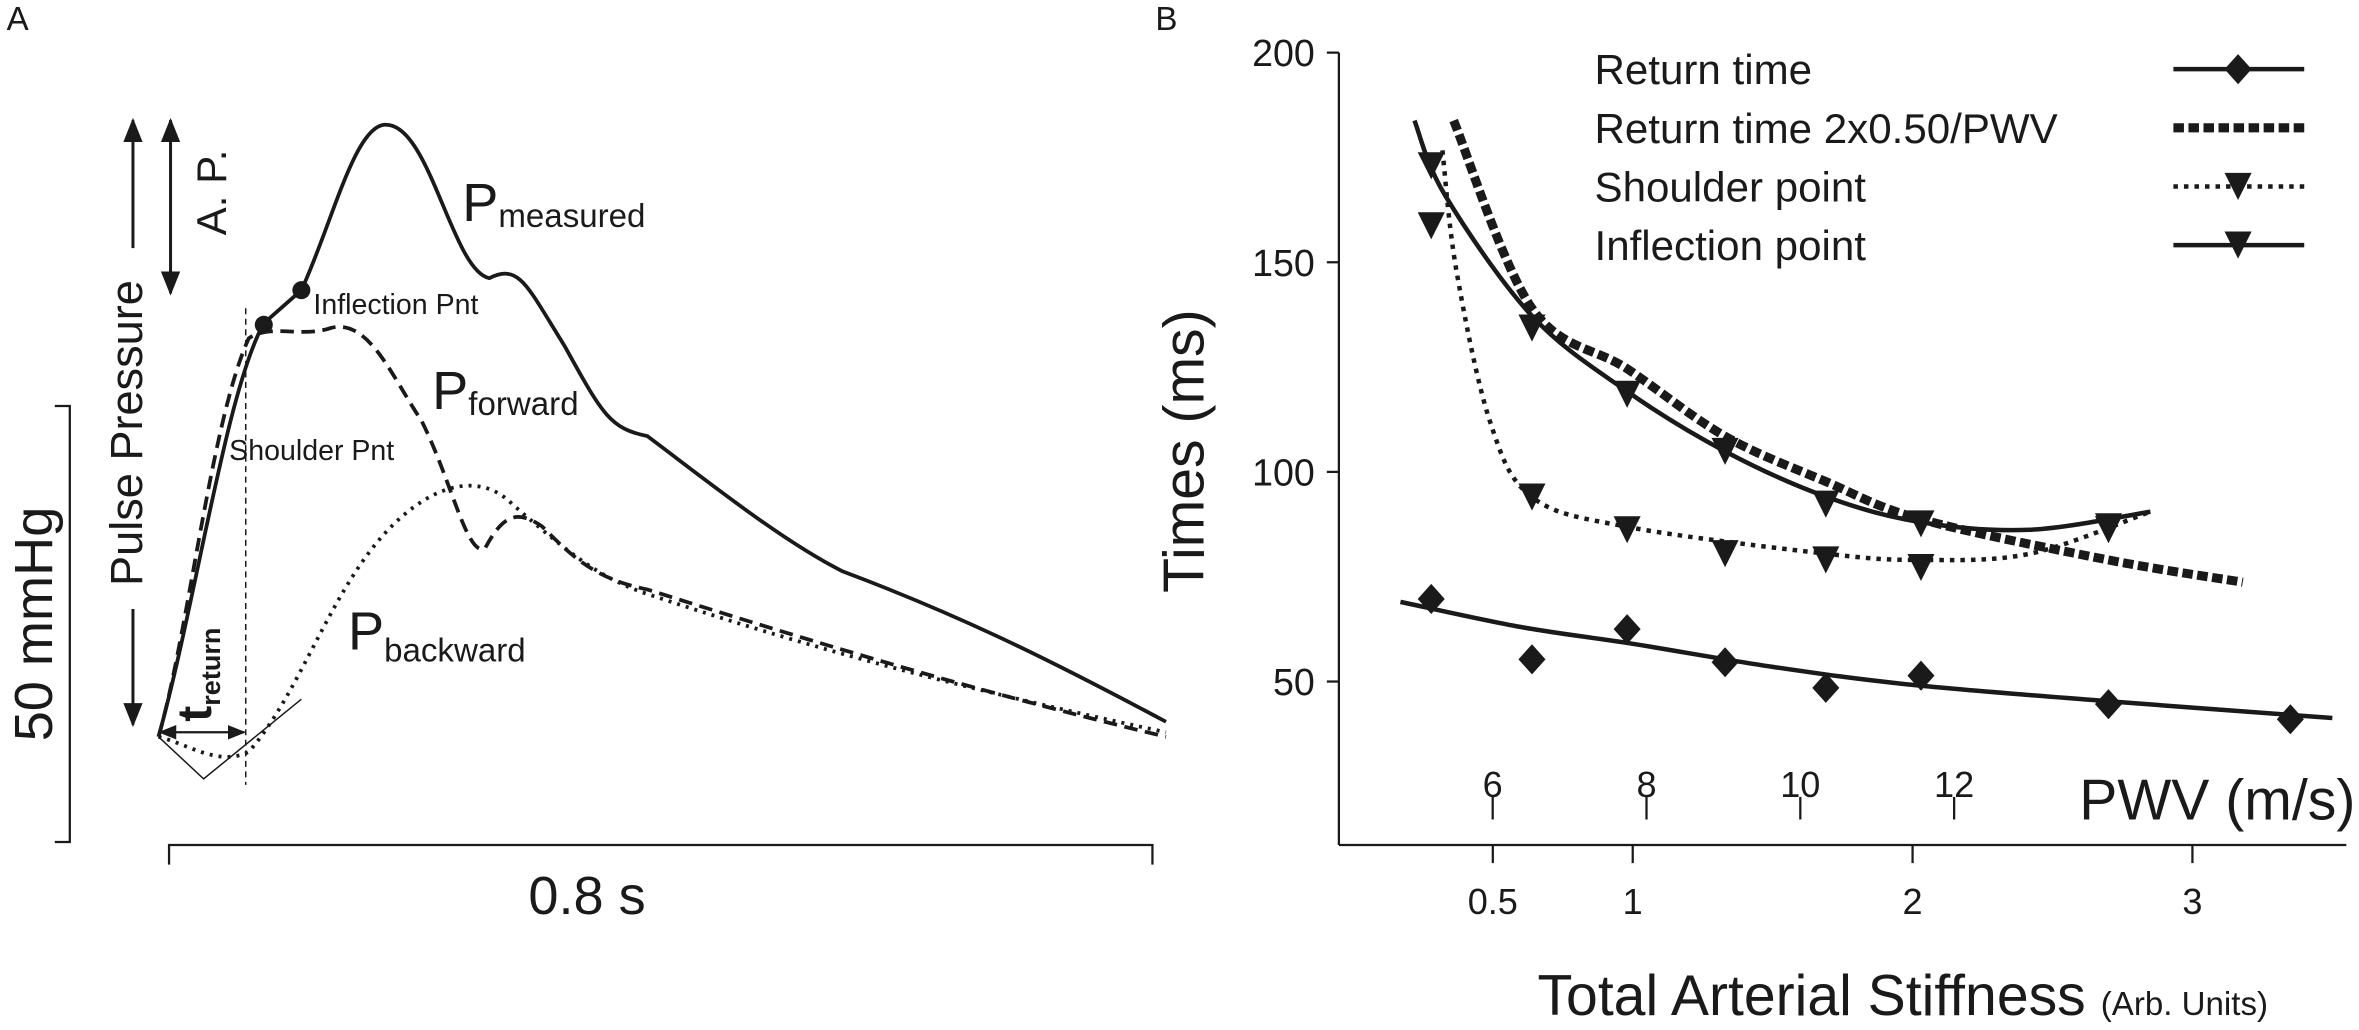 The image size is (2359, 1030). I want to click on x2-tick-label: 8, so click(1646, 784).